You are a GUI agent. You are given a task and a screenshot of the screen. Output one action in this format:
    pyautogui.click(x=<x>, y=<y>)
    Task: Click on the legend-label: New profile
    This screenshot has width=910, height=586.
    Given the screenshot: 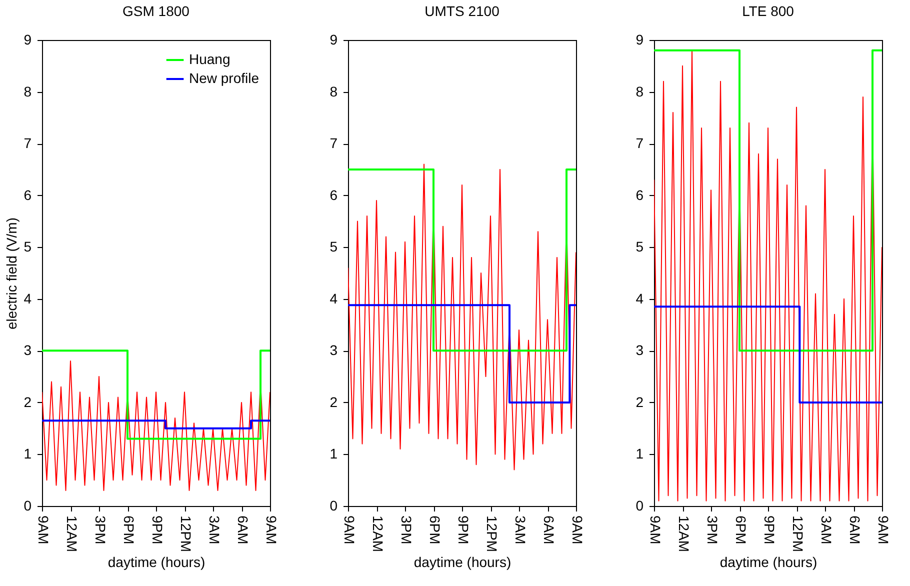 What is the action you would take?
    pyautogui.click(x=224, y=78)
    